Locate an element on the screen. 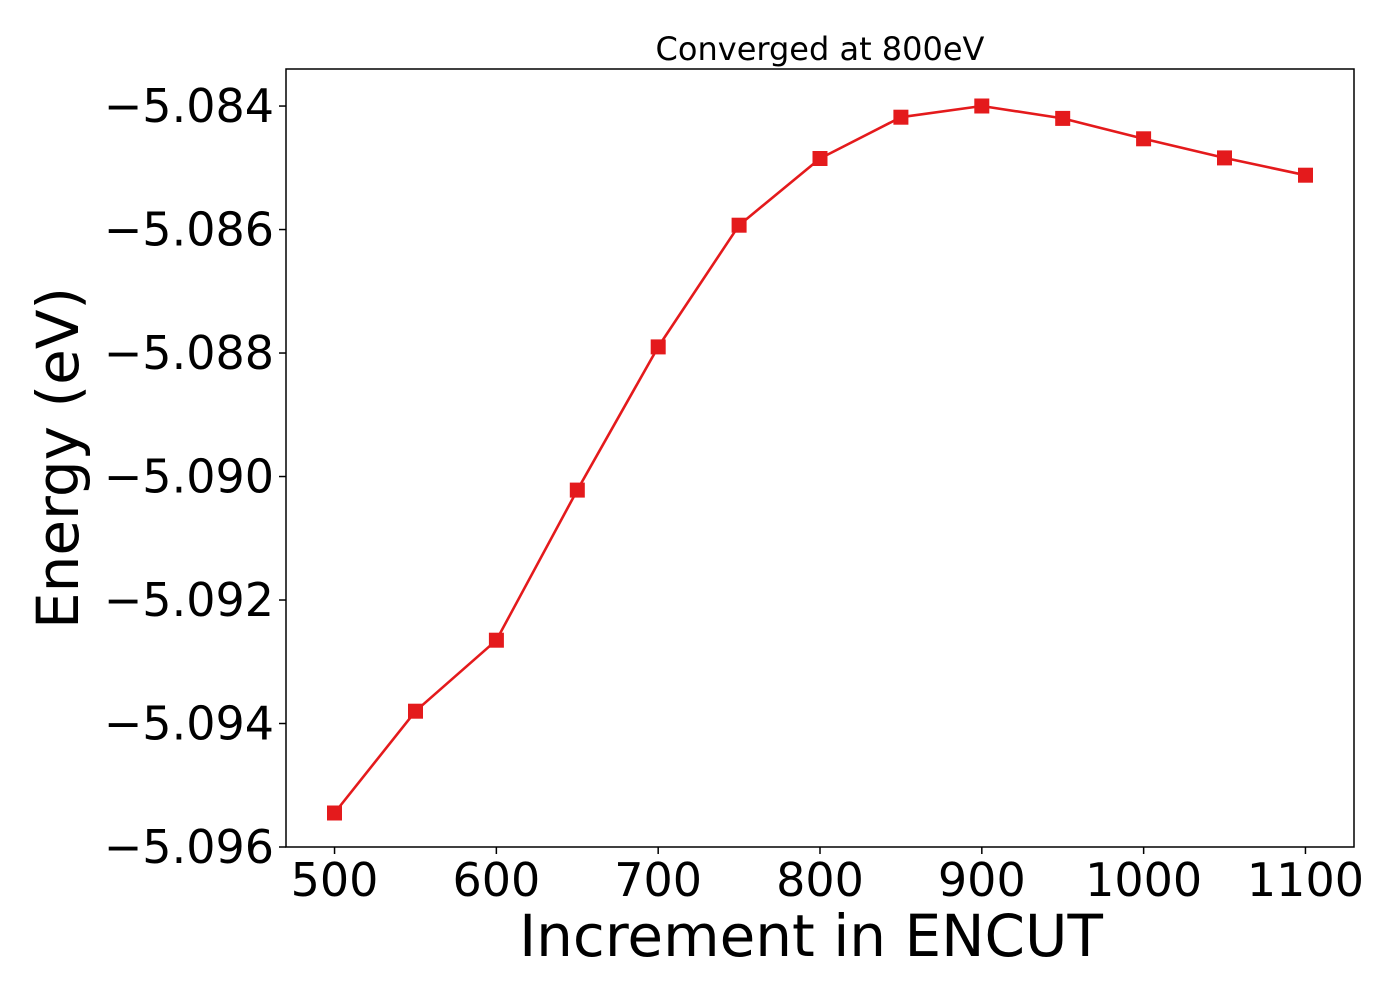 Image resolution: width=1400 pixels, height=1000 pixels. x-tick-label: 1100 is located at coordinates (1305, 880).